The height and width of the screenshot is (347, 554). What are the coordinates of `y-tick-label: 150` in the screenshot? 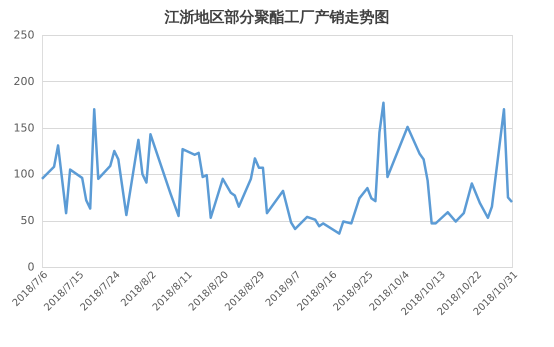 It's located at (24, 127).